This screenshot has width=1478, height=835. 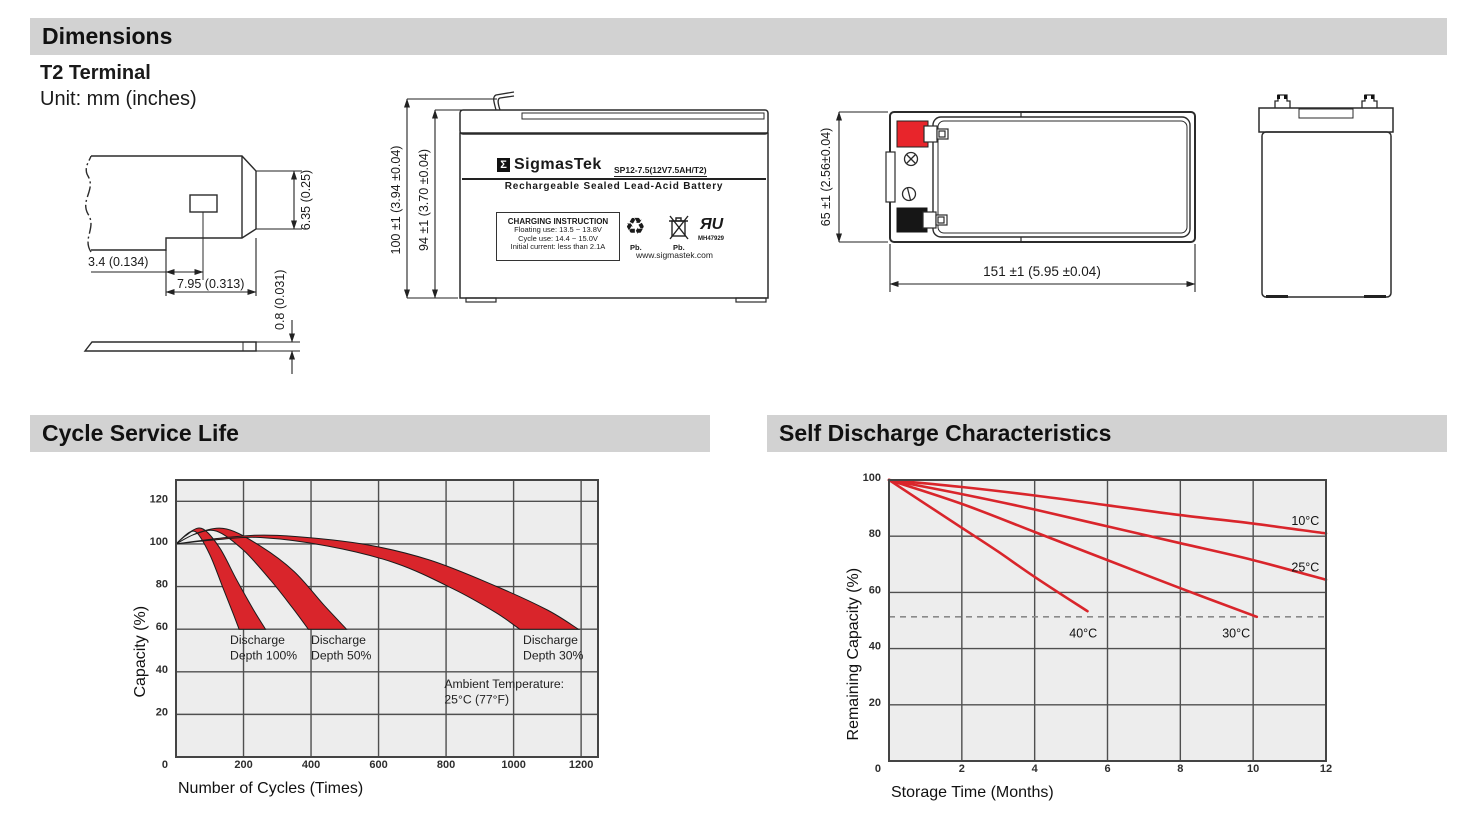 I want to click on dimensions-section-bar: Dimensions, so click(x=738, y=36).